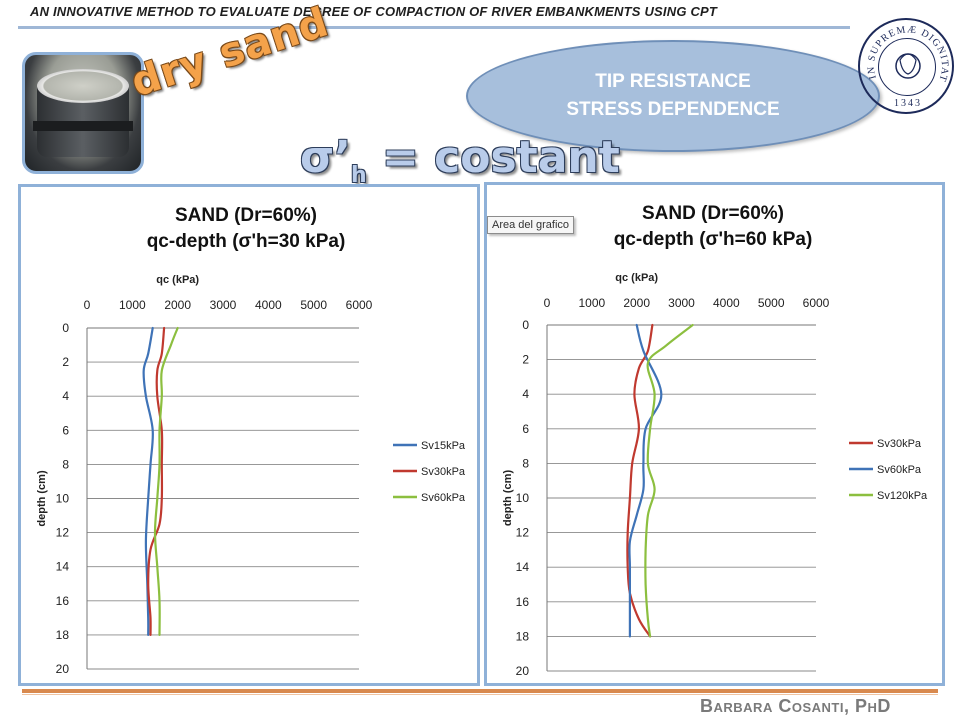 The height and width of the screenshot is (720, 960). I want to click on chart-title-line-2: qc-depth (σ'h=60 kPa), so click(713, 239).